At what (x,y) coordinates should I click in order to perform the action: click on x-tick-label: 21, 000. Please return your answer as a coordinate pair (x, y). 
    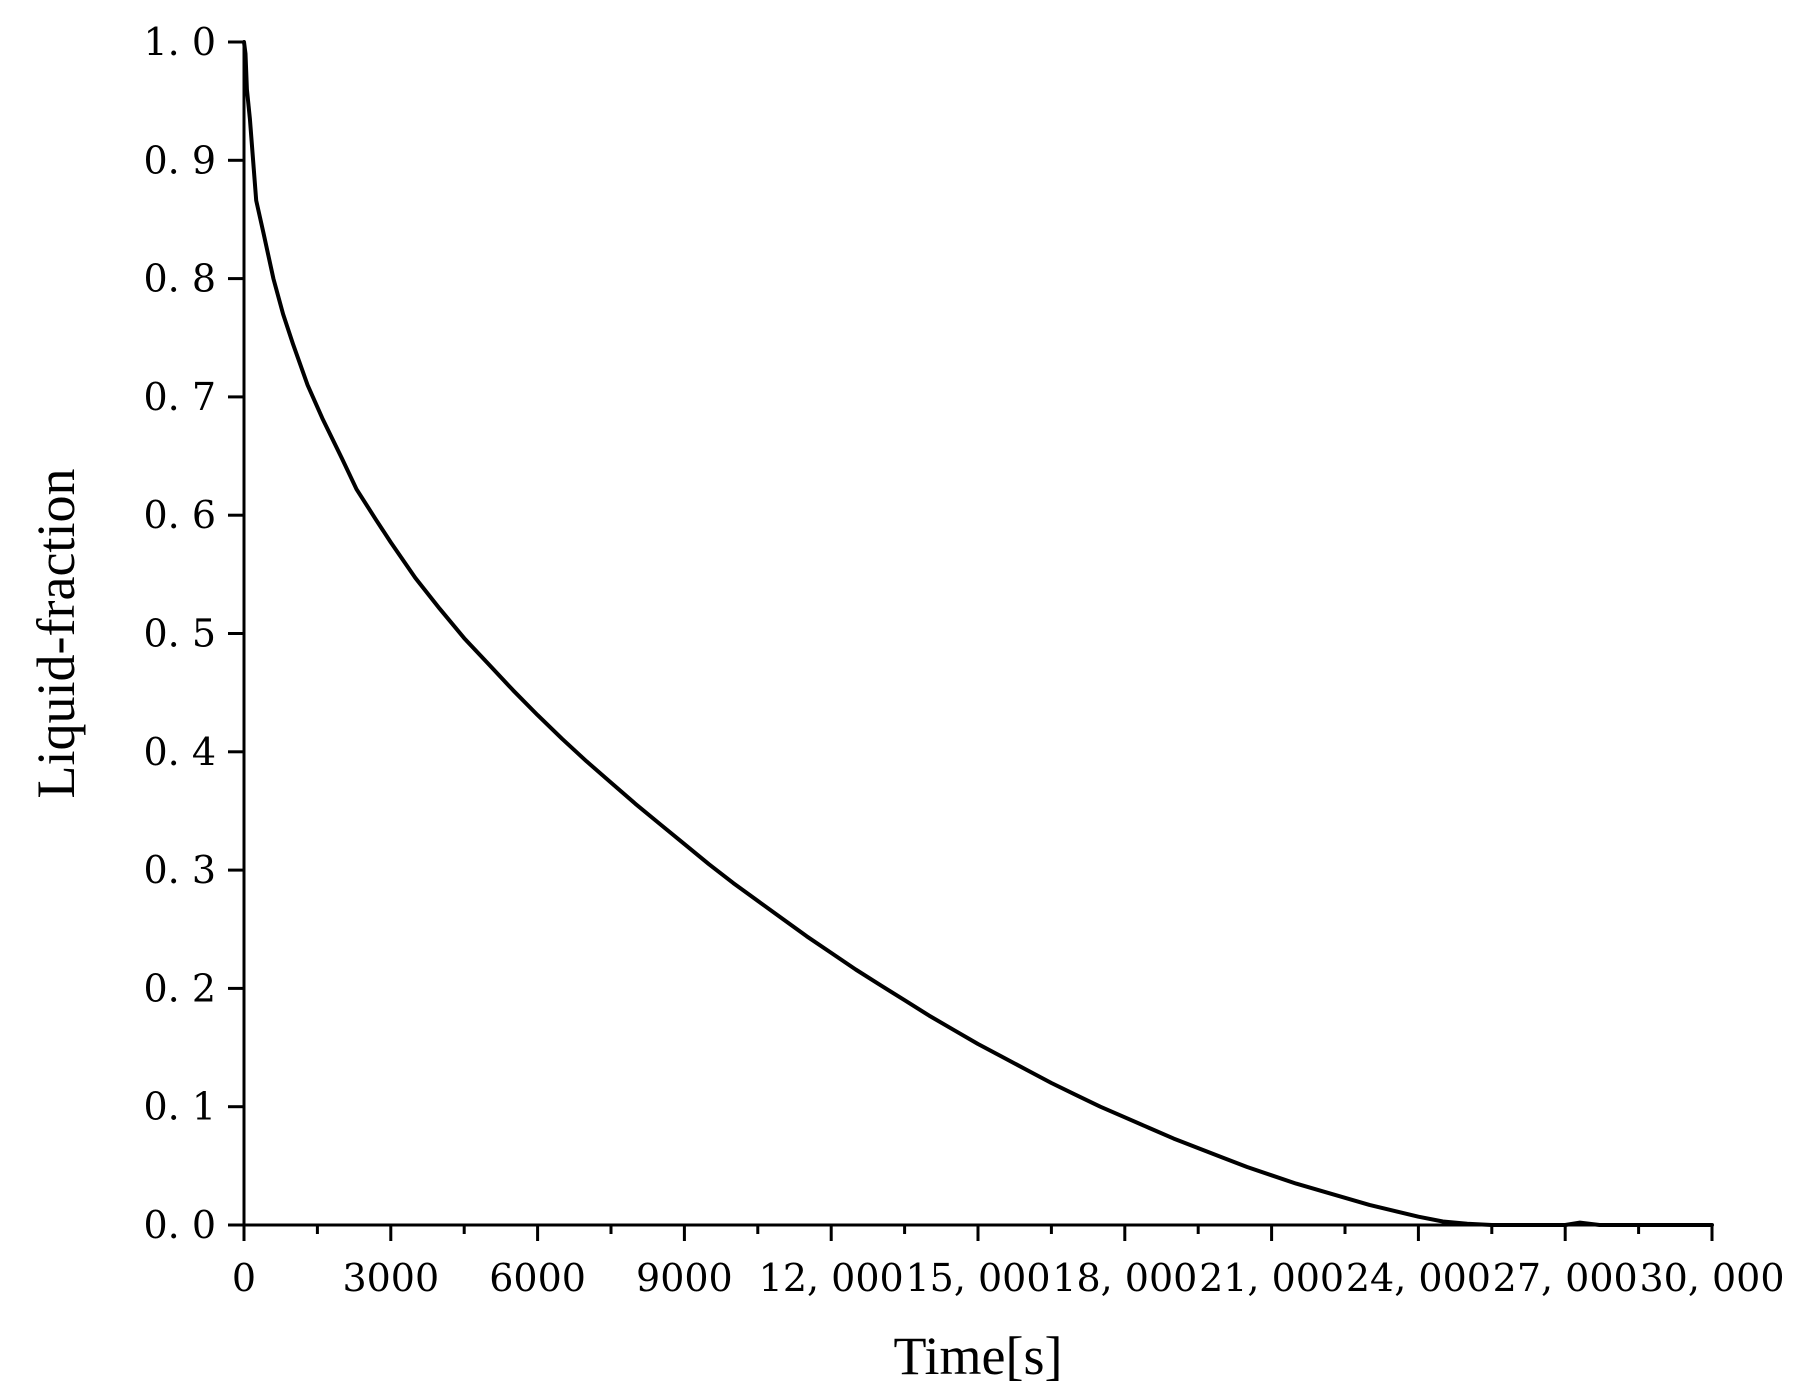
    Looking at the image, I should click on (1271, 1278).